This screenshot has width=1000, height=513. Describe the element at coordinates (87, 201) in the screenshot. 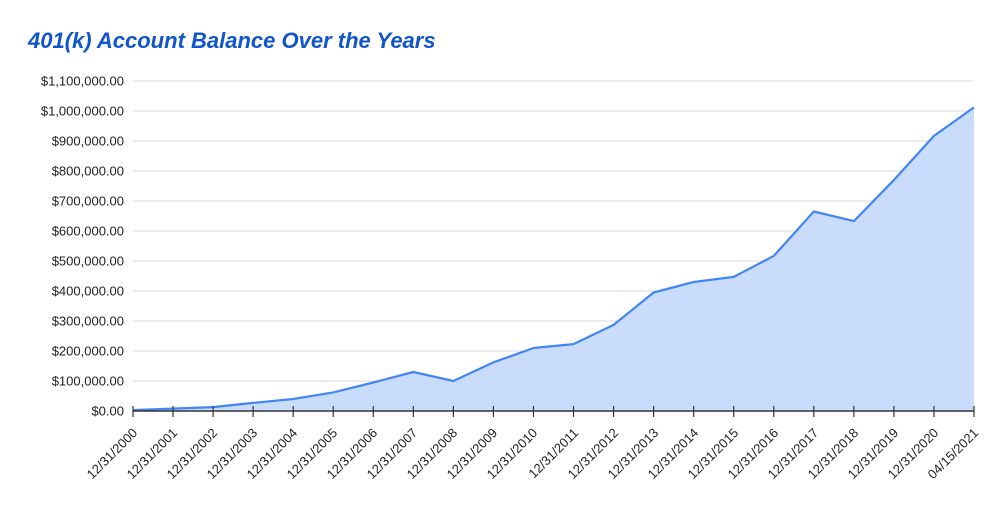

I see `y-tick-label: $700,000.00` at that location.